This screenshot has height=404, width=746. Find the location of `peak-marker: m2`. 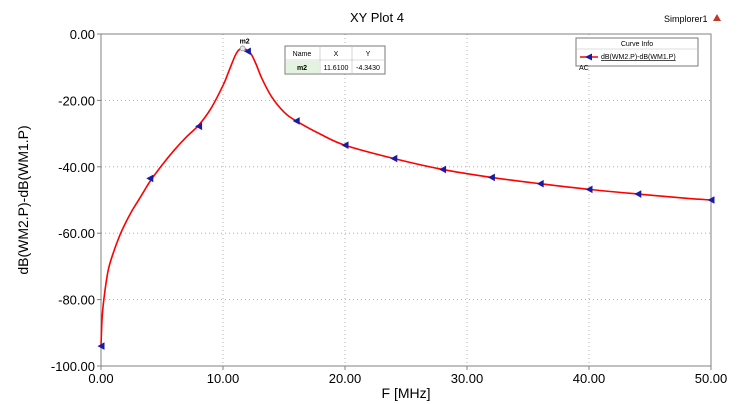

peak-marker: m2 is located at coordinates (244, 45).